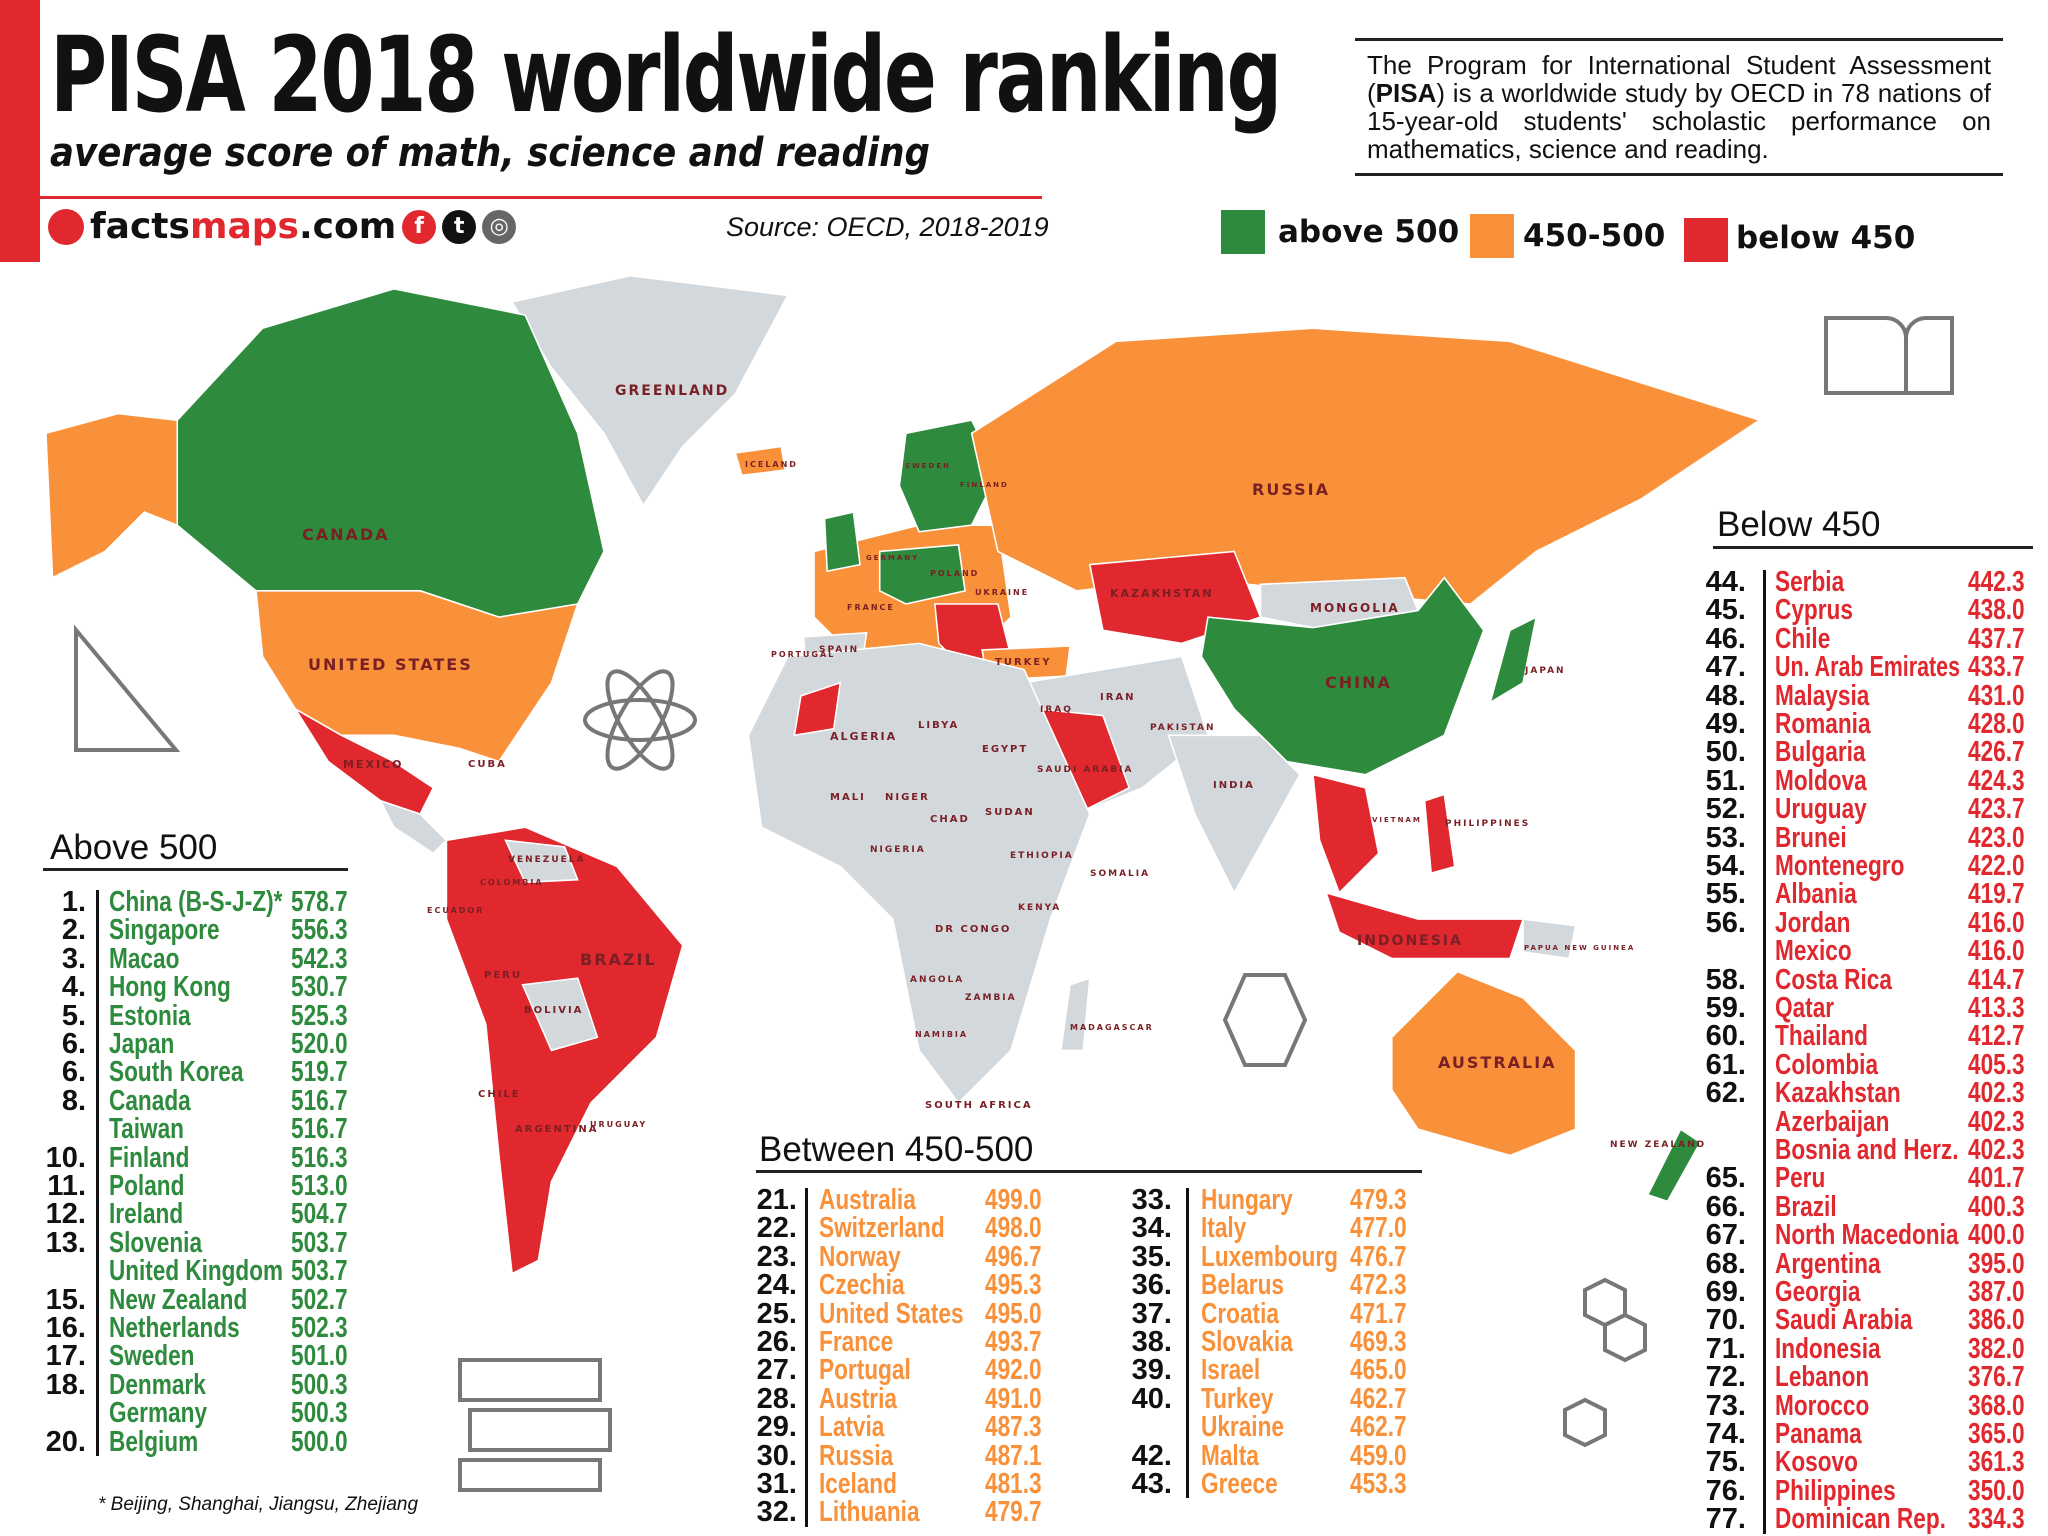 This screenshot has width=2048, height=1536. Describe the element at coordinates (991, 998) in the screenshot. I see `map-label: ZAMBIA` at that location.